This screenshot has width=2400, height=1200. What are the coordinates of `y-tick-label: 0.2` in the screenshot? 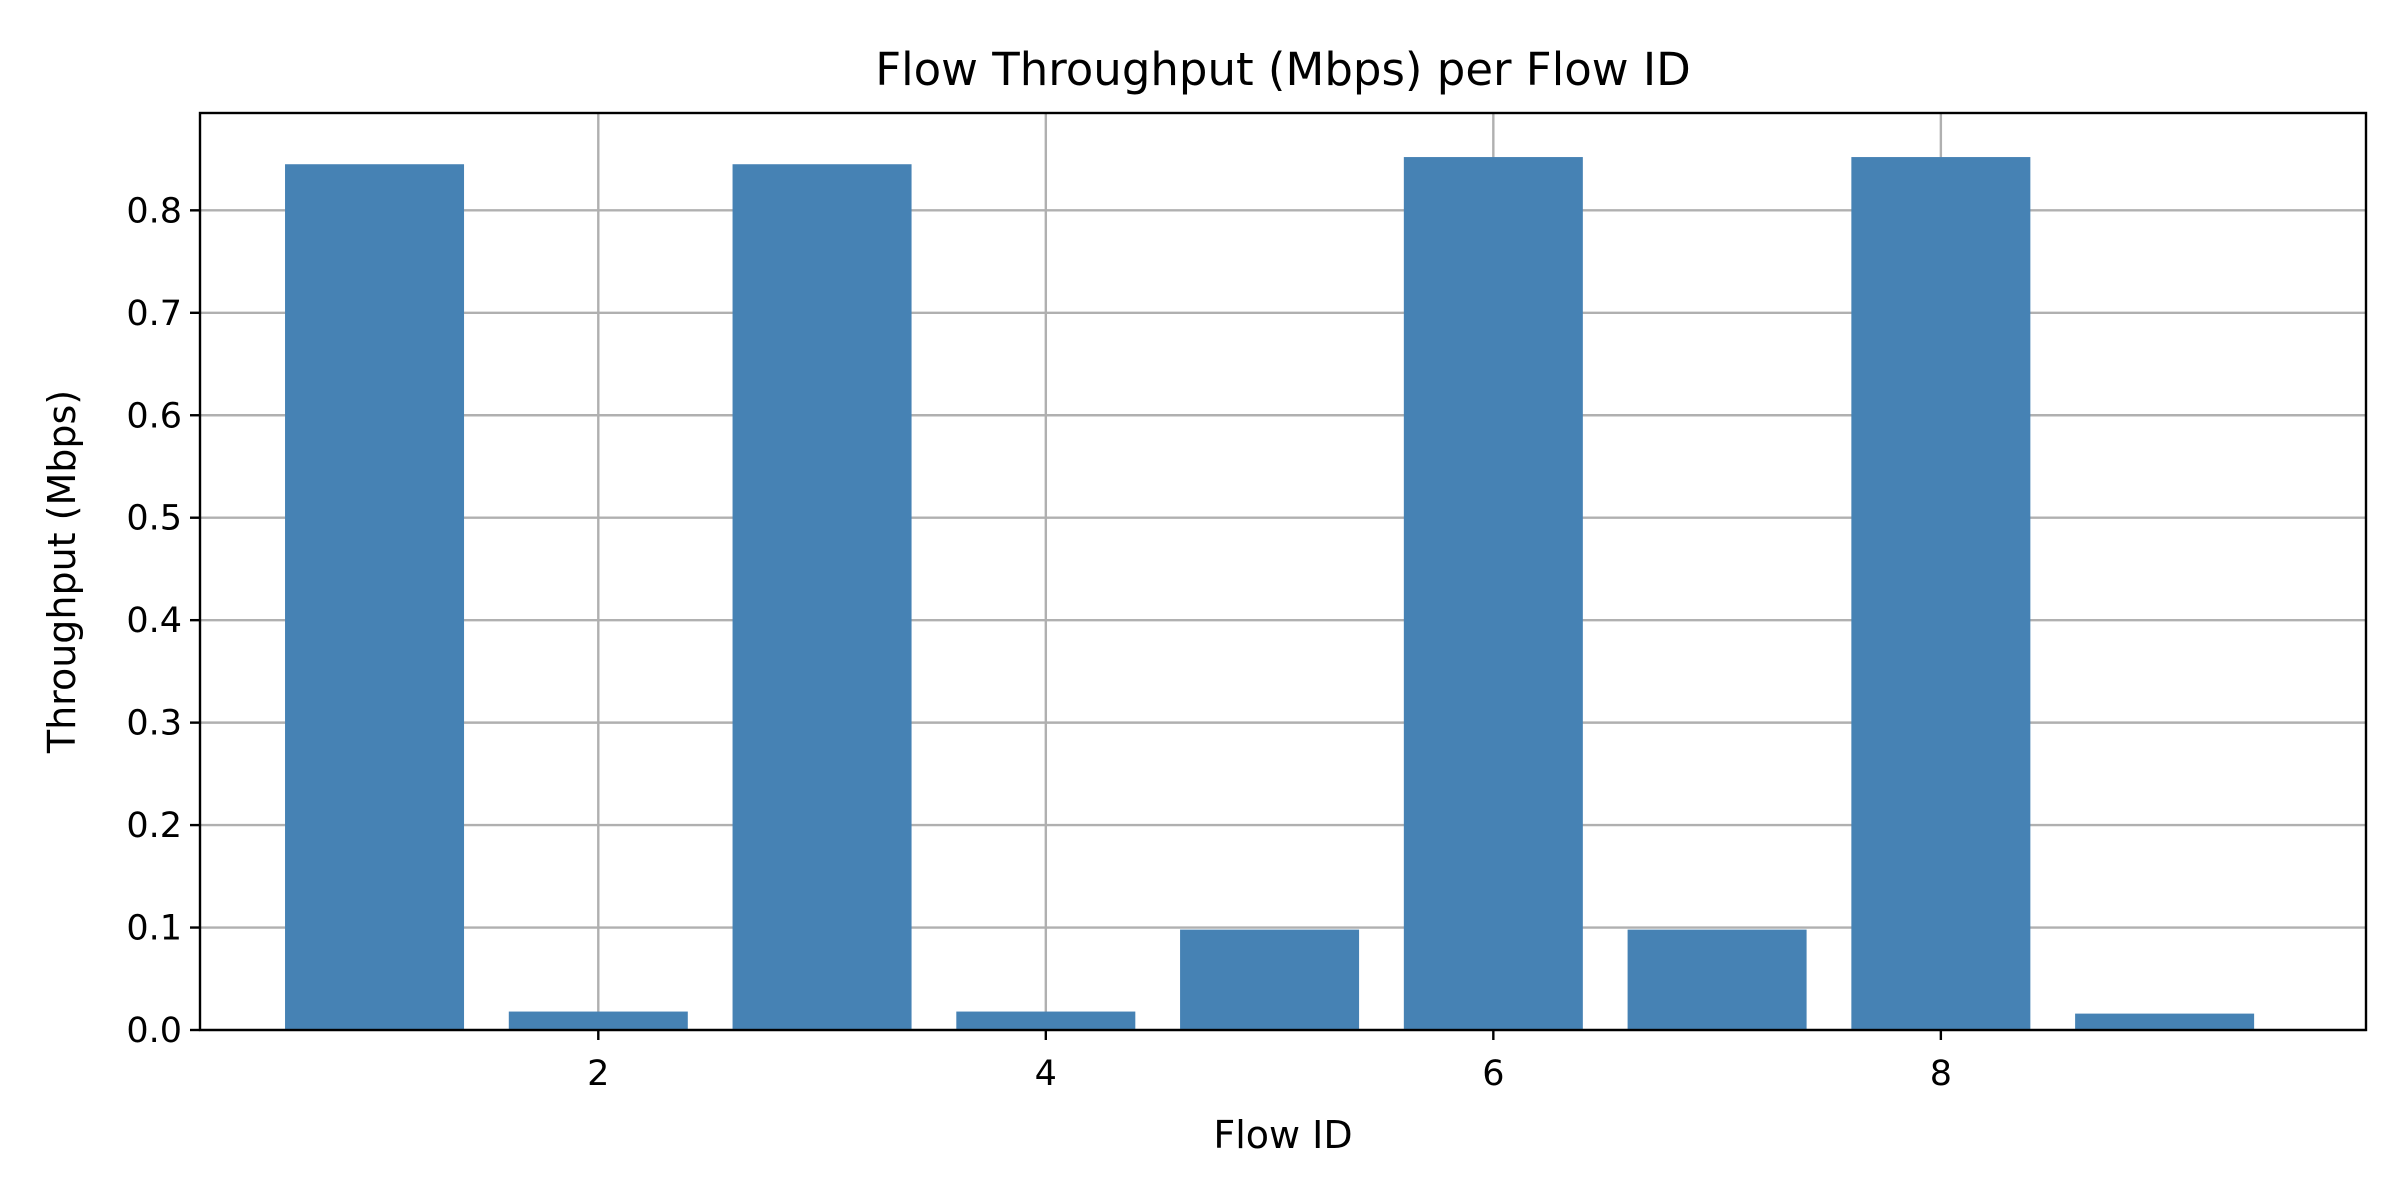 It's located at (154, 826).